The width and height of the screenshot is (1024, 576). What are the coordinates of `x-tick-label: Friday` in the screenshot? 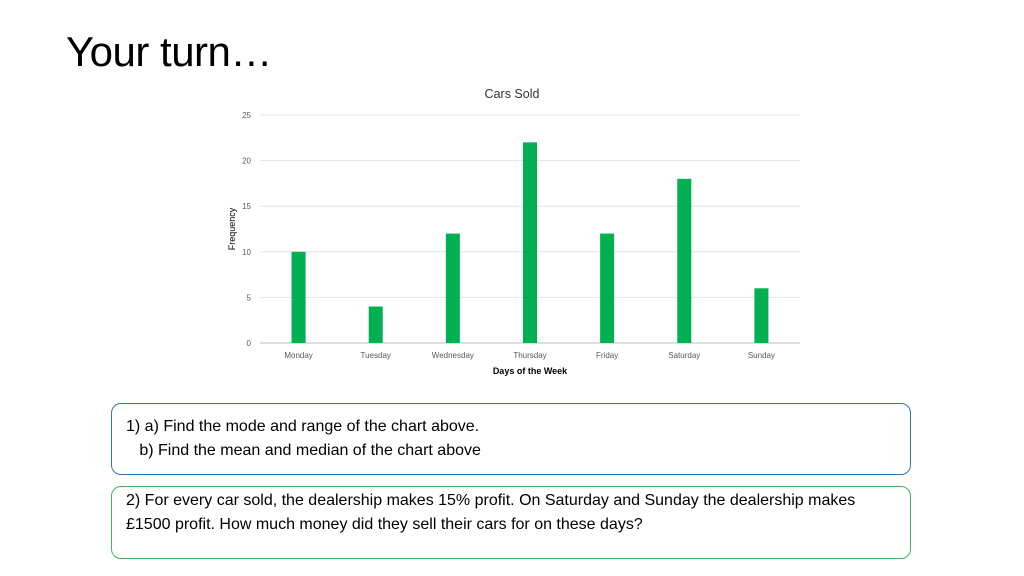 It's located at (607, 355).